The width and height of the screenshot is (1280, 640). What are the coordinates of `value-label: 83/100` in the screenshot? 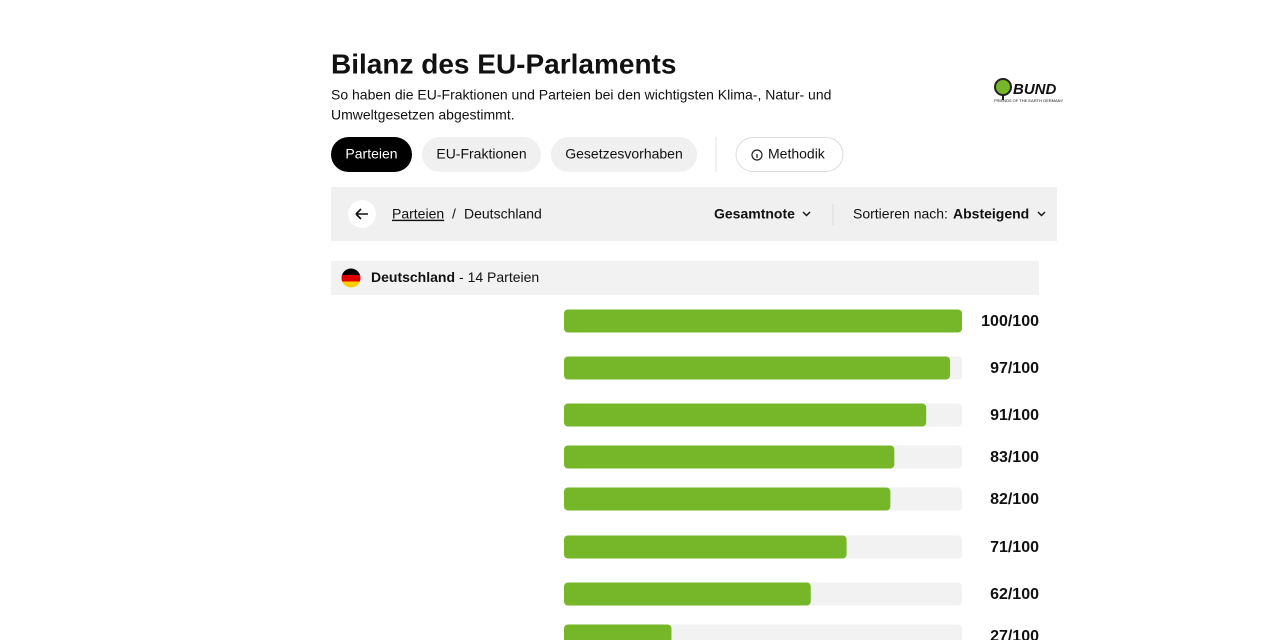 It's located at (1014, 457).